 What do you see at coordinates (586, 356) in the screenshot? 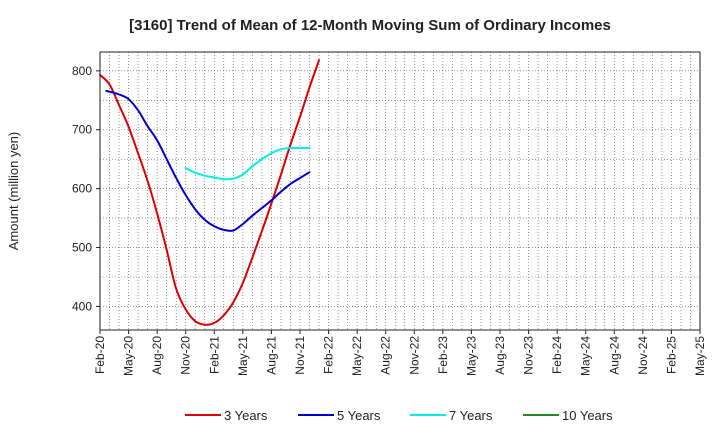
I see `x-tick-label: May-24` at bounding box center [586, 356].